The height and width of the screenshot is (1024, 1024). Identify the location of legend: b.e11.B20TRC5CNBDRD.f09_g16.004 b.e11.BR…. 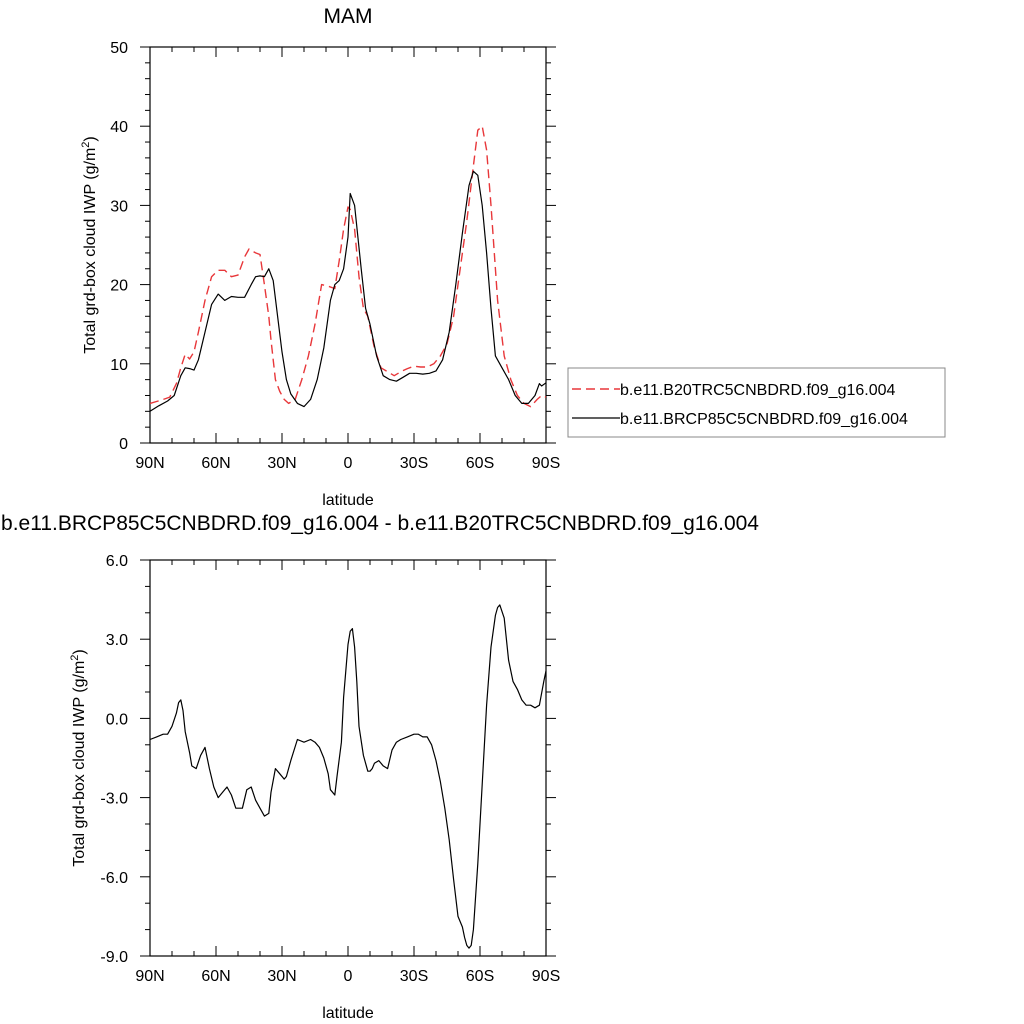
(756, 402).